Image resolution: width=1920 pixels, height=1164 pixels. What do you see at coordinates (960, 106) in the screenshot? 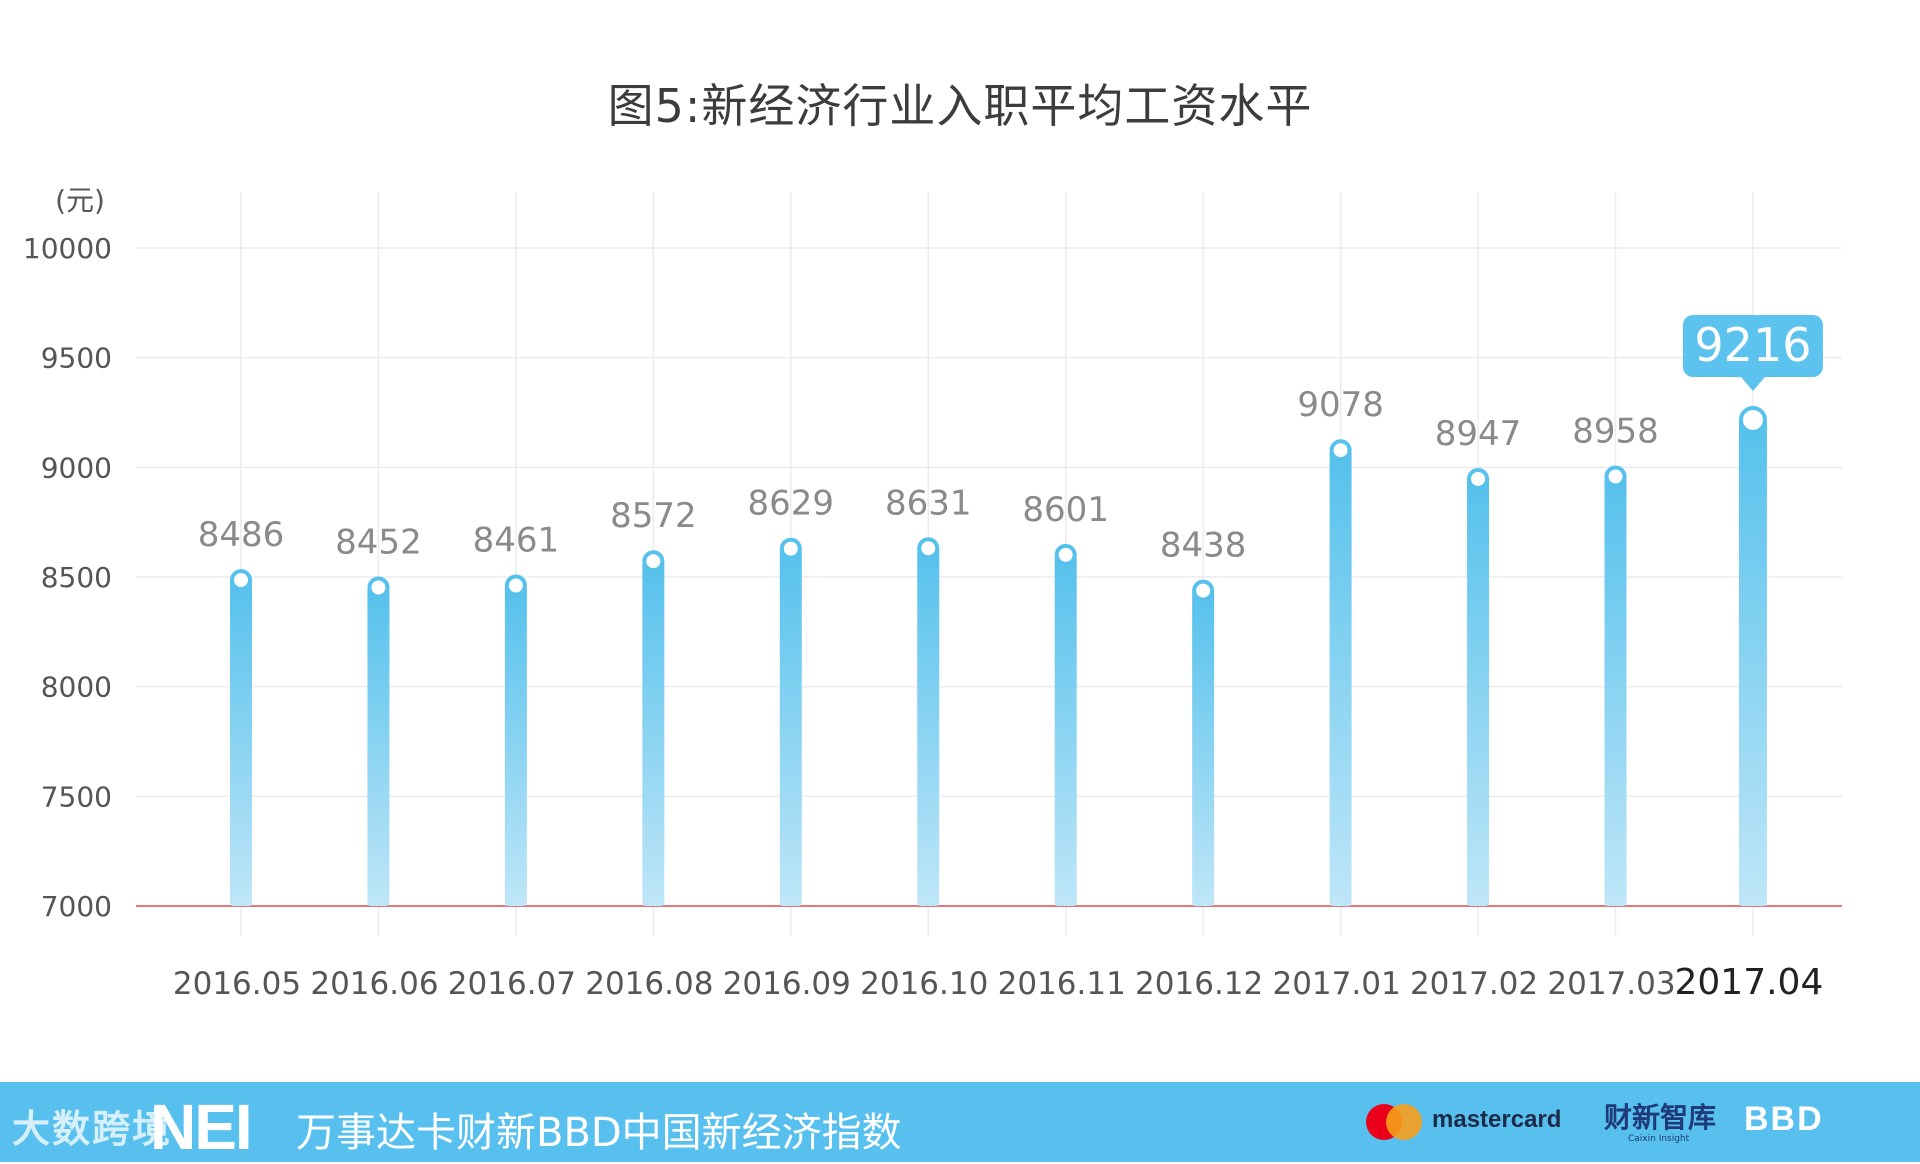
I see `chart-title: 图5:新经济行业入职平均工资水平` at bounding box center [960, 106].